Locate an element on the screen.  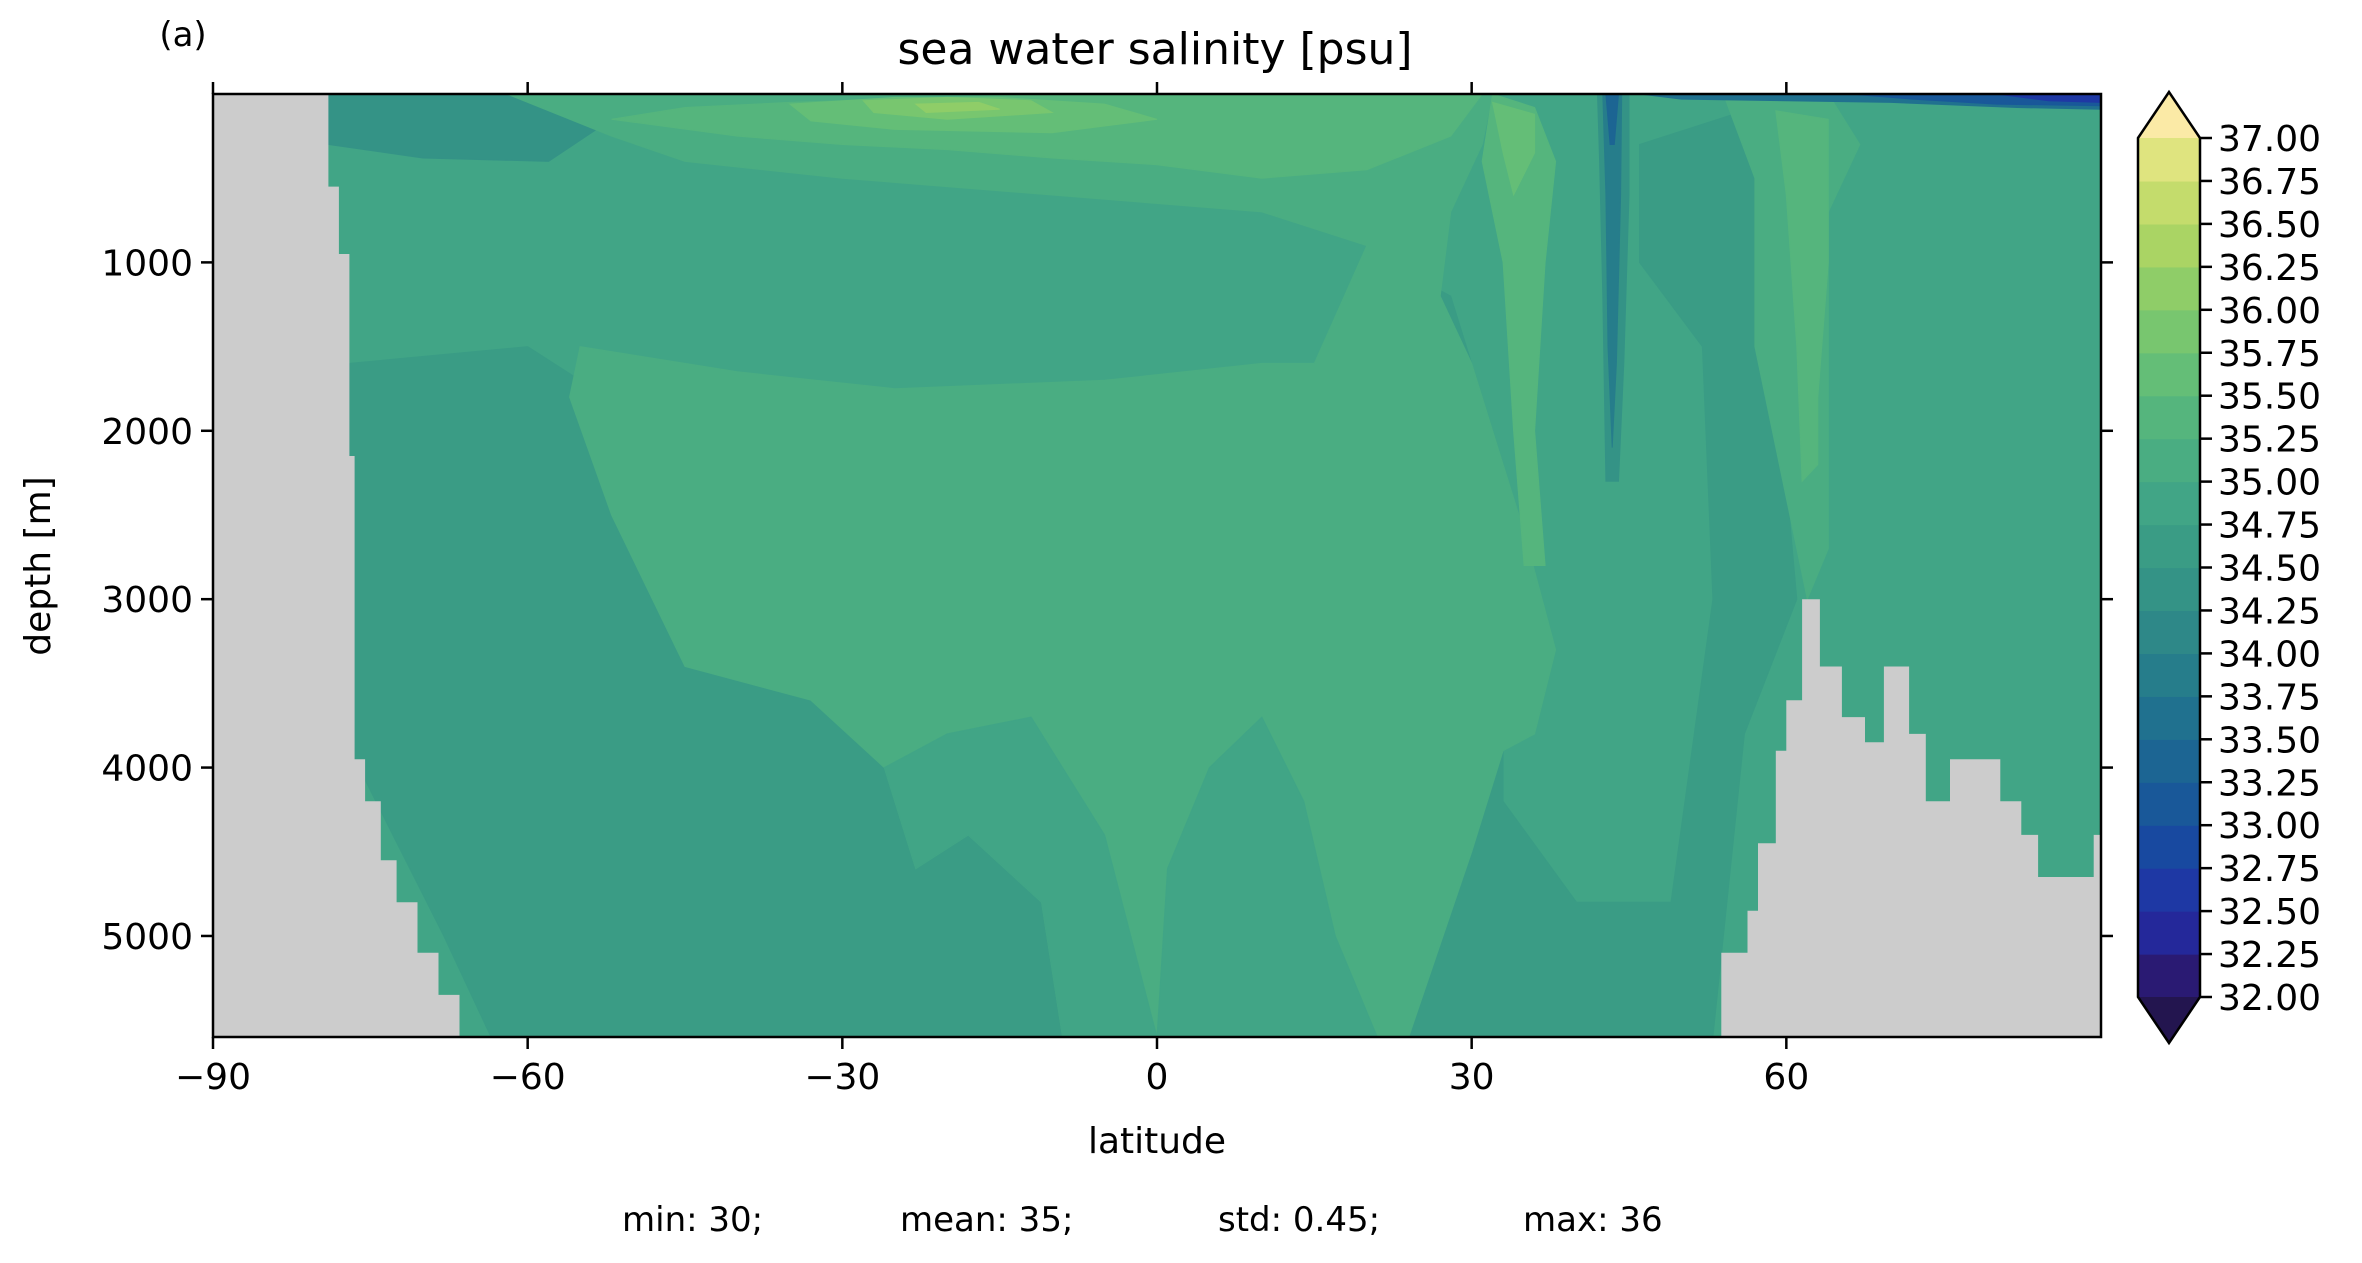
x-tick-label: 0 is located at coordinates (1157, 1077).